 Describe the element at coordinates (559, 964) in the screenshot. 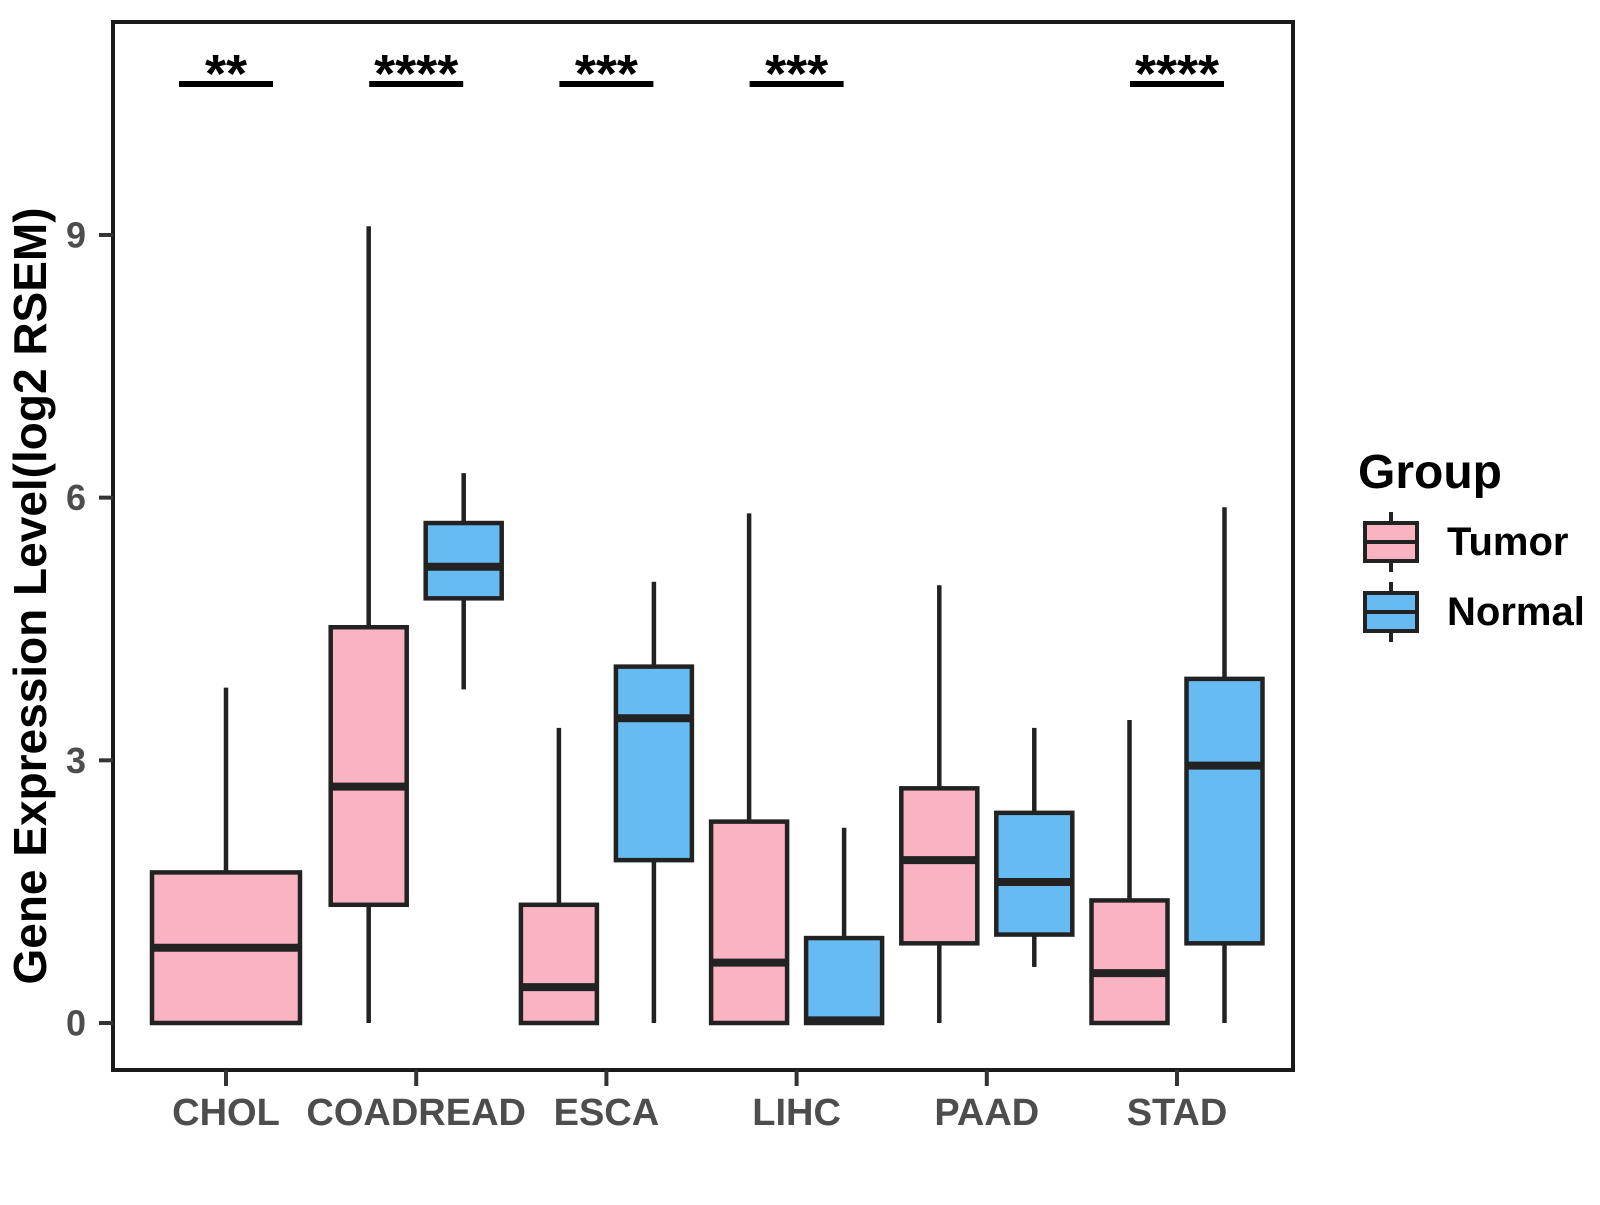

I see `box-esca-tumor` at that location.